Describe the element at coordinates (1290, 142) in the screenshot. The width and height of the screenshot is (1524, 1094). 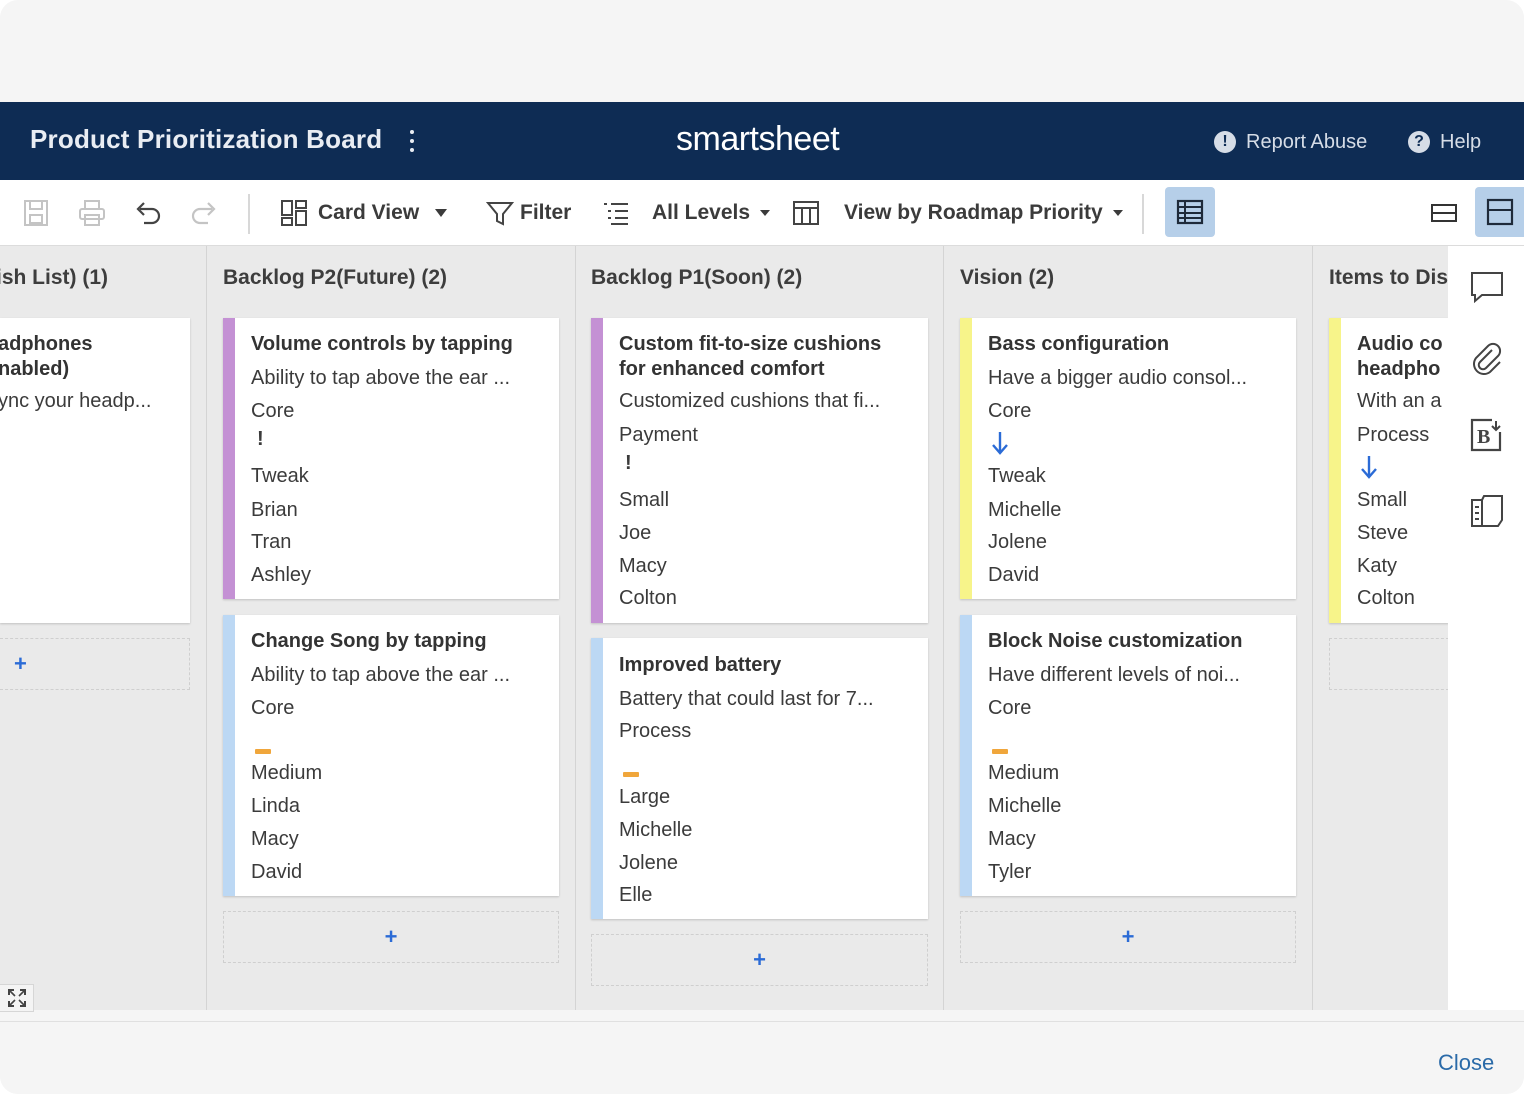
I see `report-abuse-link: ! Report Abuse` at that location.